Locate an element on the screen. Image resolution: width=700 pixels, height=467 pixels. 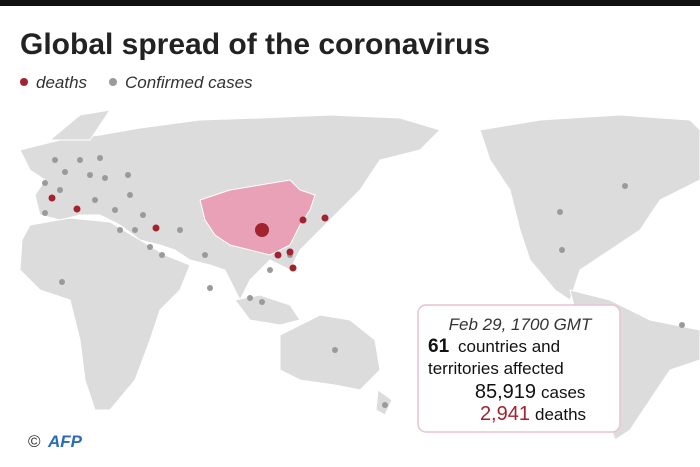
legend-case-dot is located at coordinates (113, 82).